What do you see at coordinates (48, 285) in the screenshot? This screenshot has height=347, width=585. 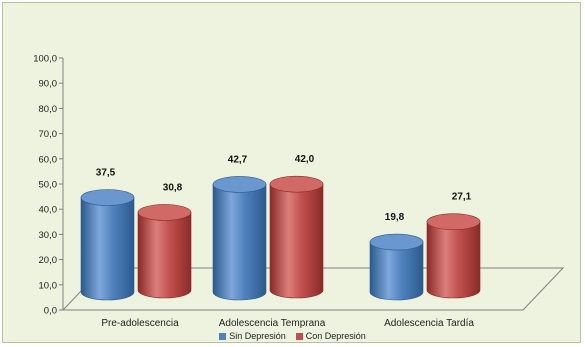 I see `y-tick-label: 10,0` at bounding box center [48, 285].